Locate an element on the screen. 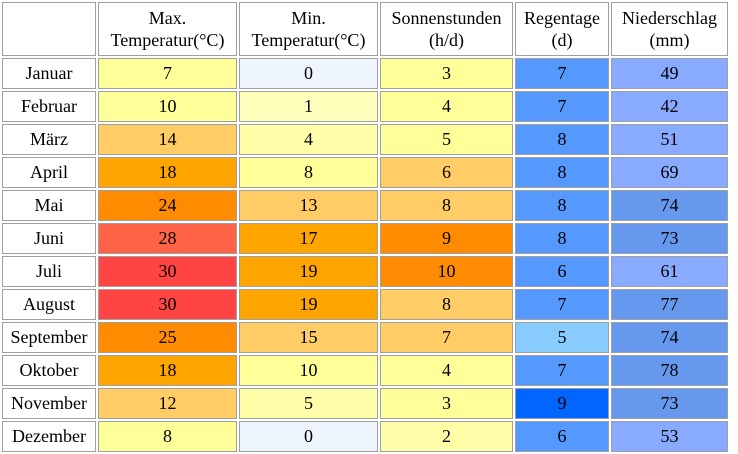  table-row: Juni 28 17 9 8 73 is located at coordinates (365, 238).